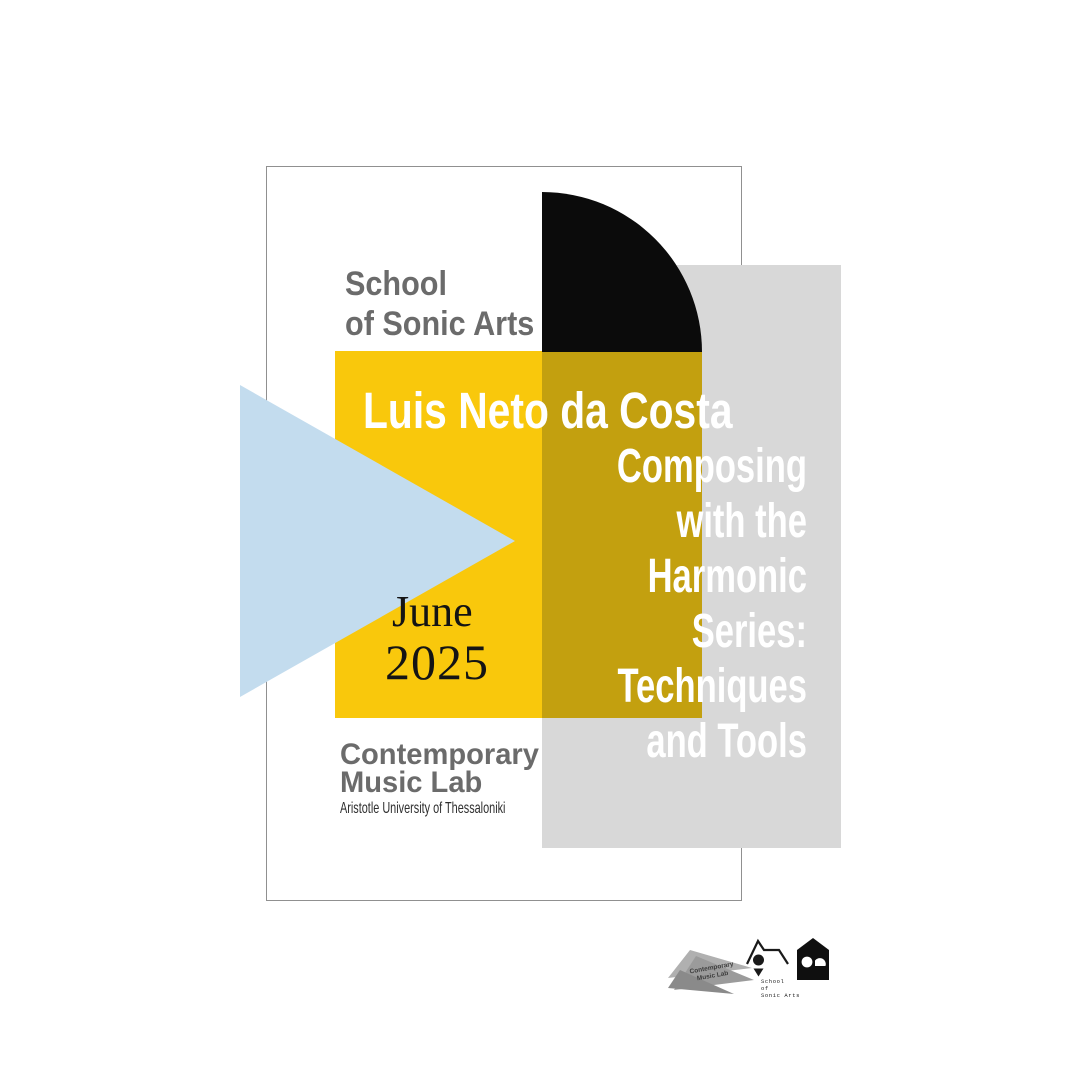 This screenshot has width=1080, height=1080. Describe the element at coordinates (439, 754) in the screenshot. I see `organizer-line1: Contemporary` at that location.